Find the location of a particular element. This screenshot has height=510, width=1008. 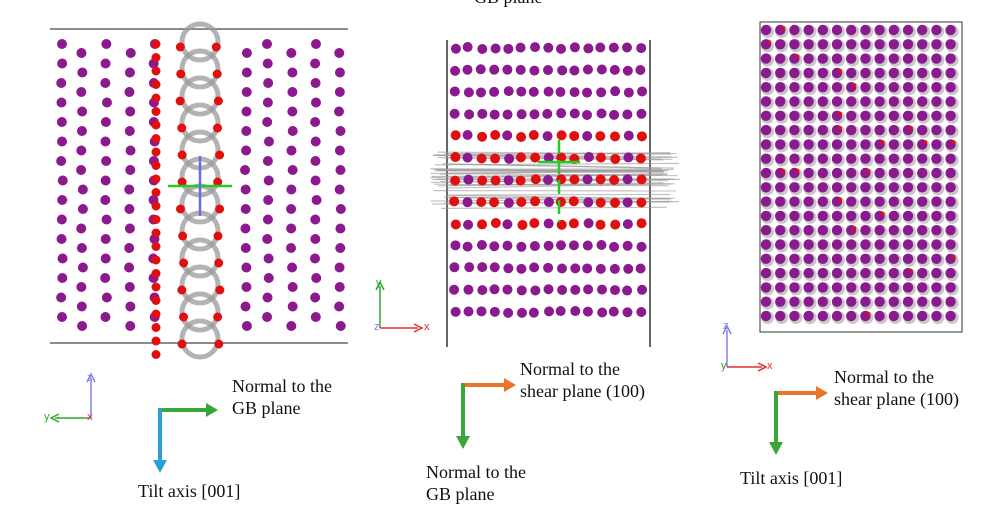

left-triad-left-label: y is located at coordinates (47, 417).